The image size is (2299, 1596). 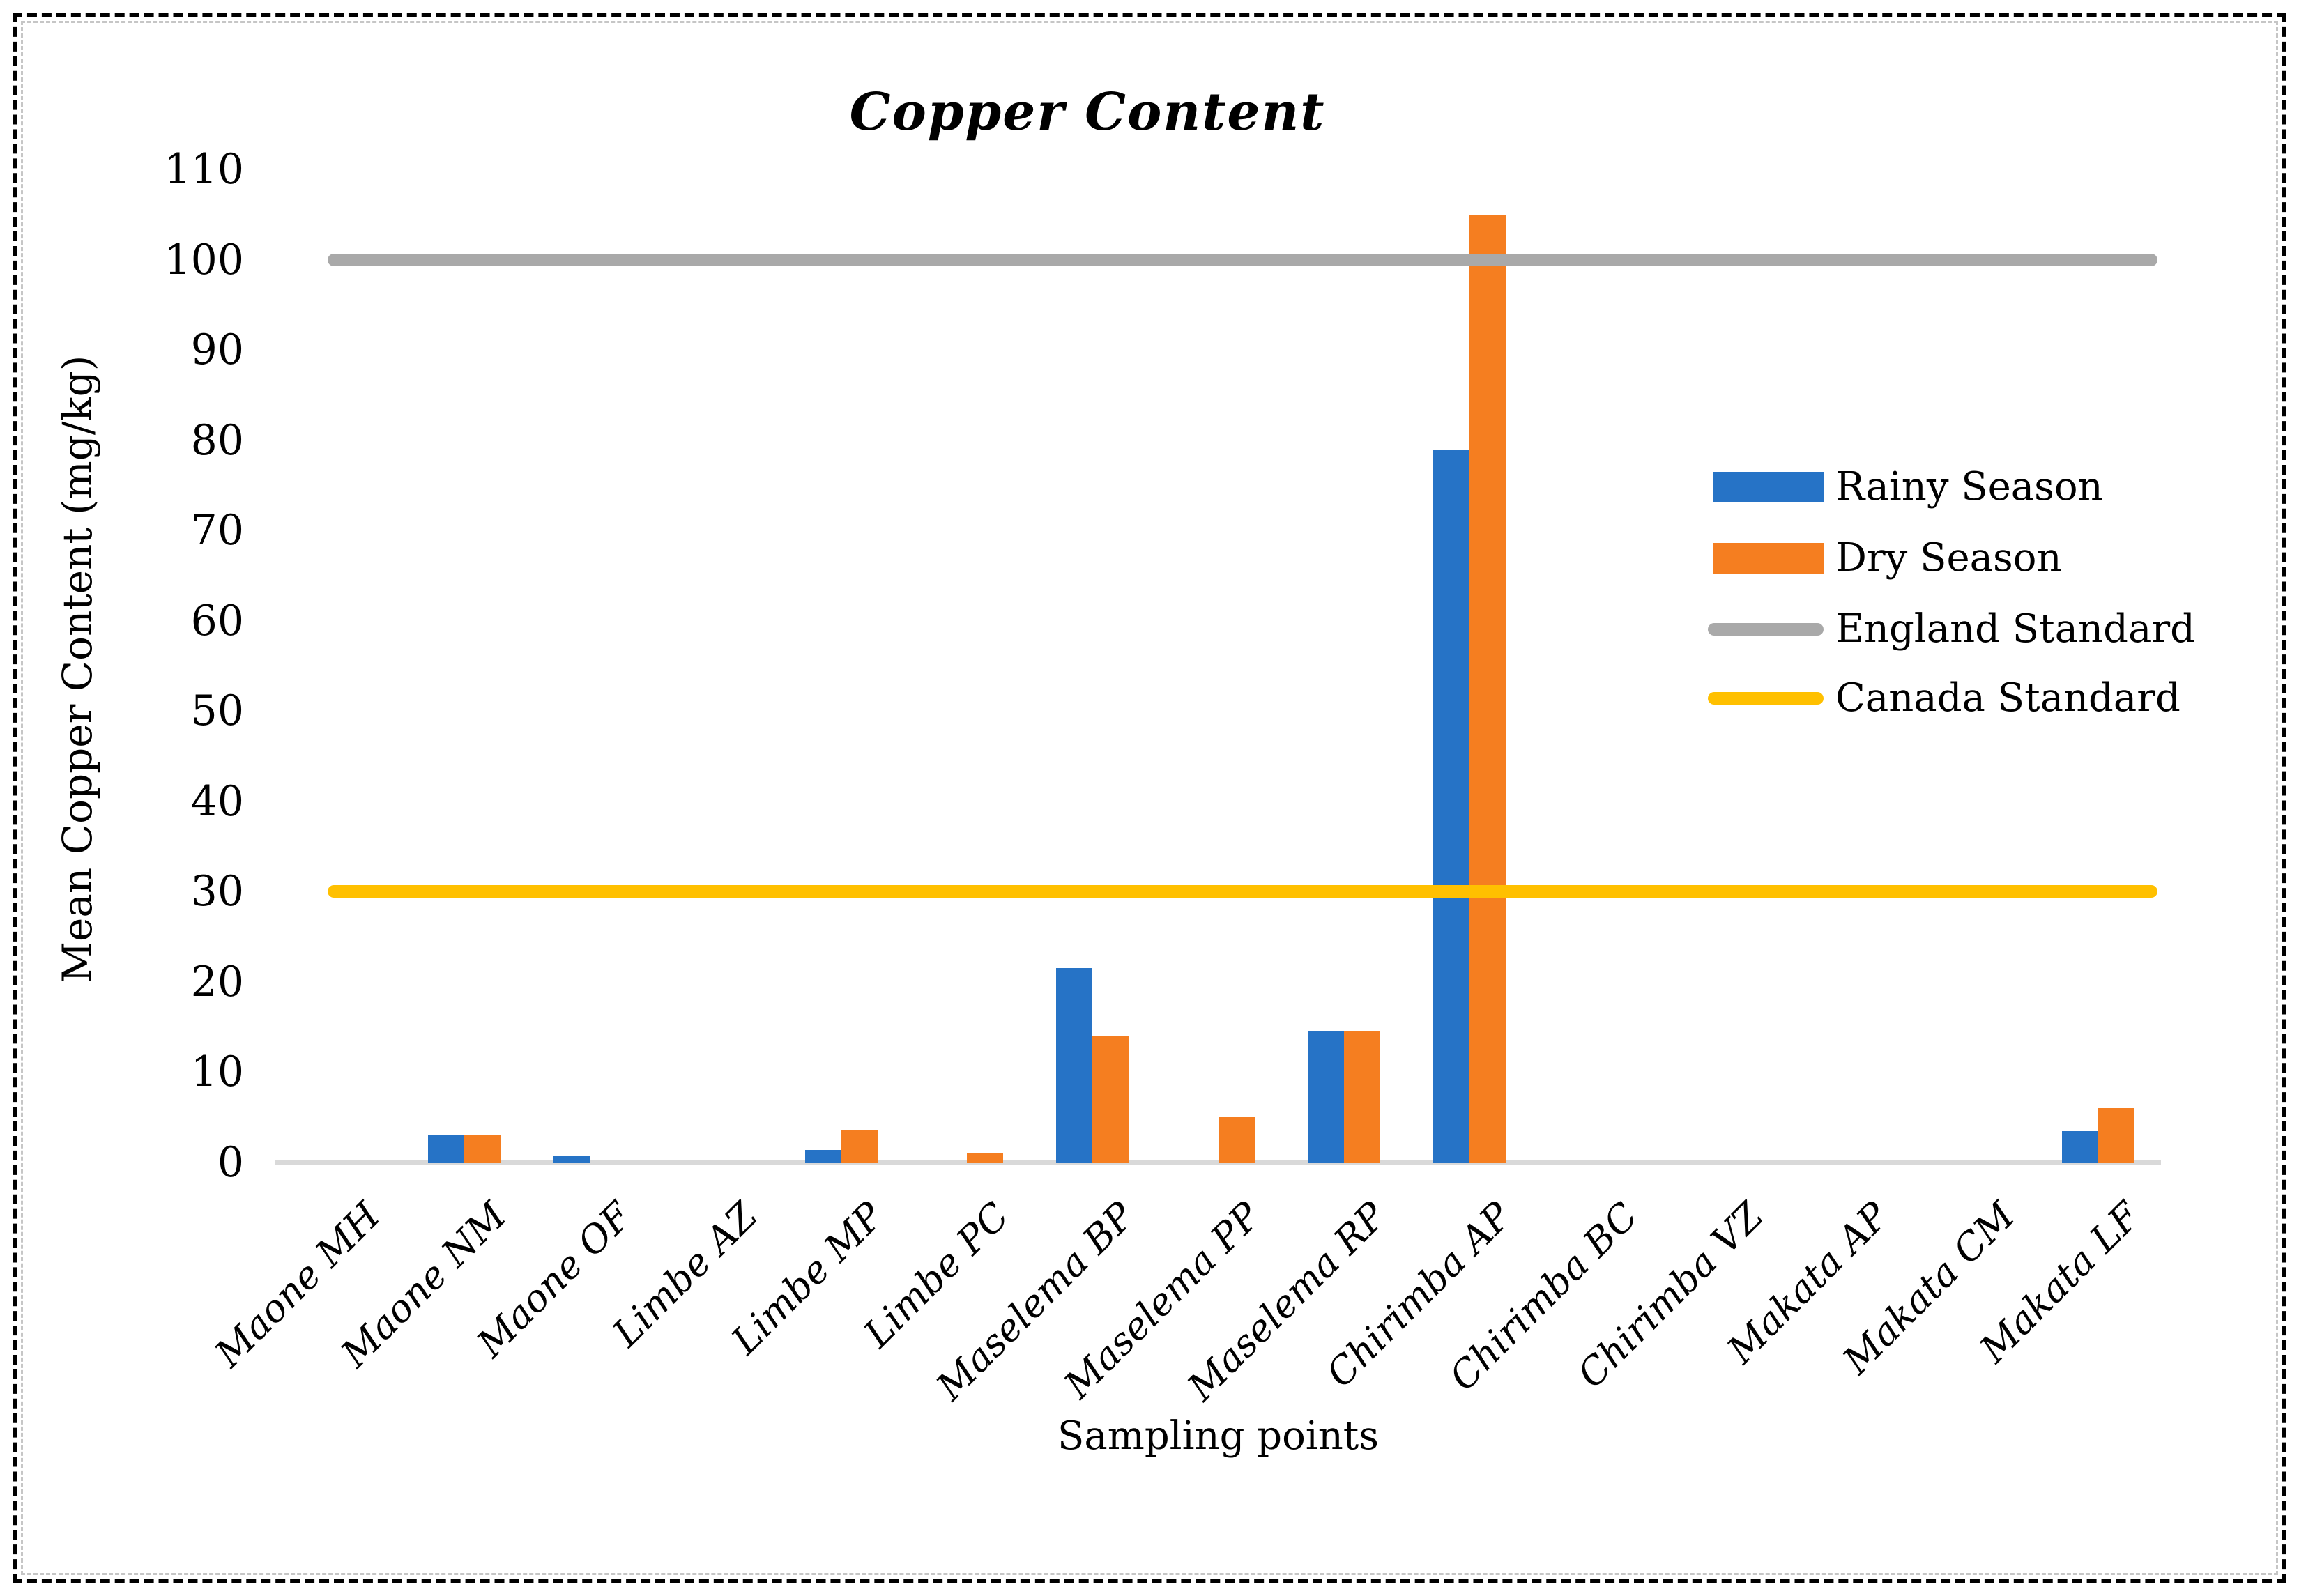 What do you see at coordinates (1242, 259) in the screenshot?
I see `line-england-standard` at bounding box center [1242, 259].